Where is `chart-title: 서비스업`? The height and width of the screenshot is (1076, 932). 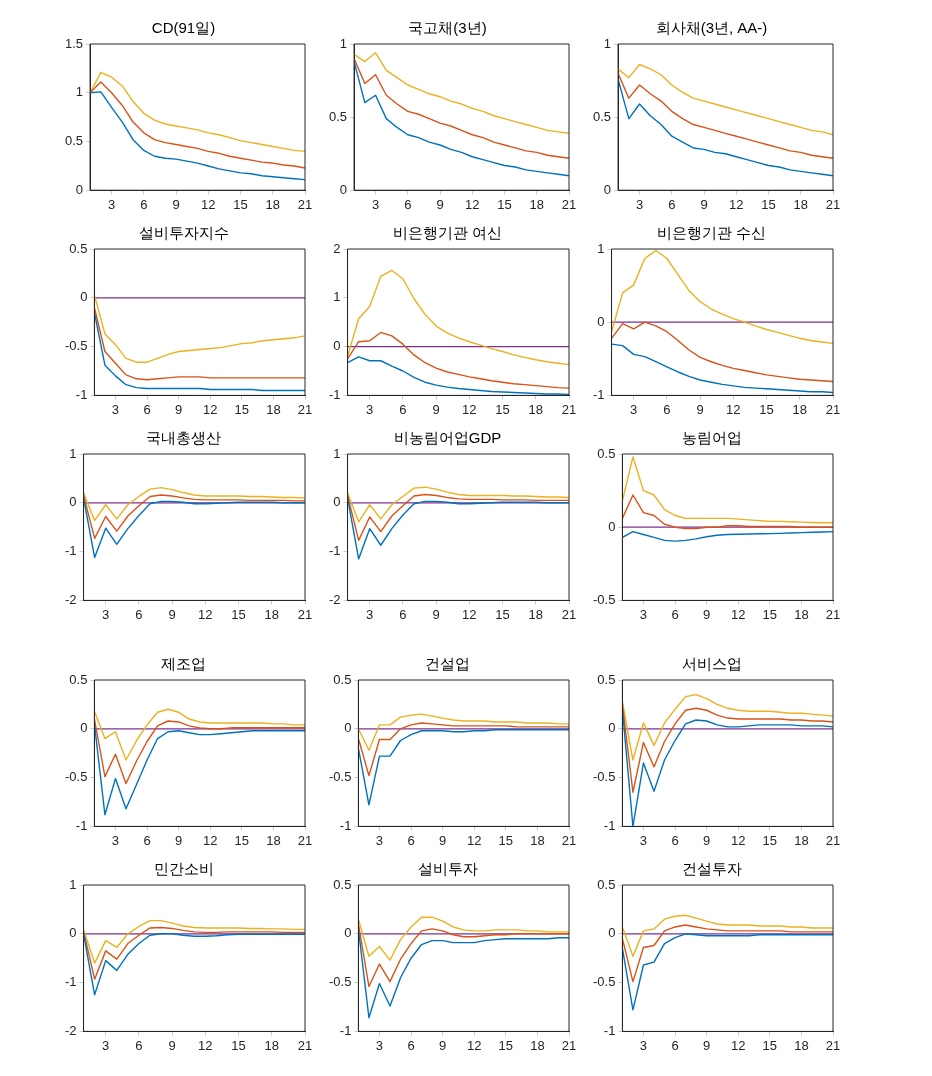
chart-title: 서비스업 is located at coordinates (711, 664).